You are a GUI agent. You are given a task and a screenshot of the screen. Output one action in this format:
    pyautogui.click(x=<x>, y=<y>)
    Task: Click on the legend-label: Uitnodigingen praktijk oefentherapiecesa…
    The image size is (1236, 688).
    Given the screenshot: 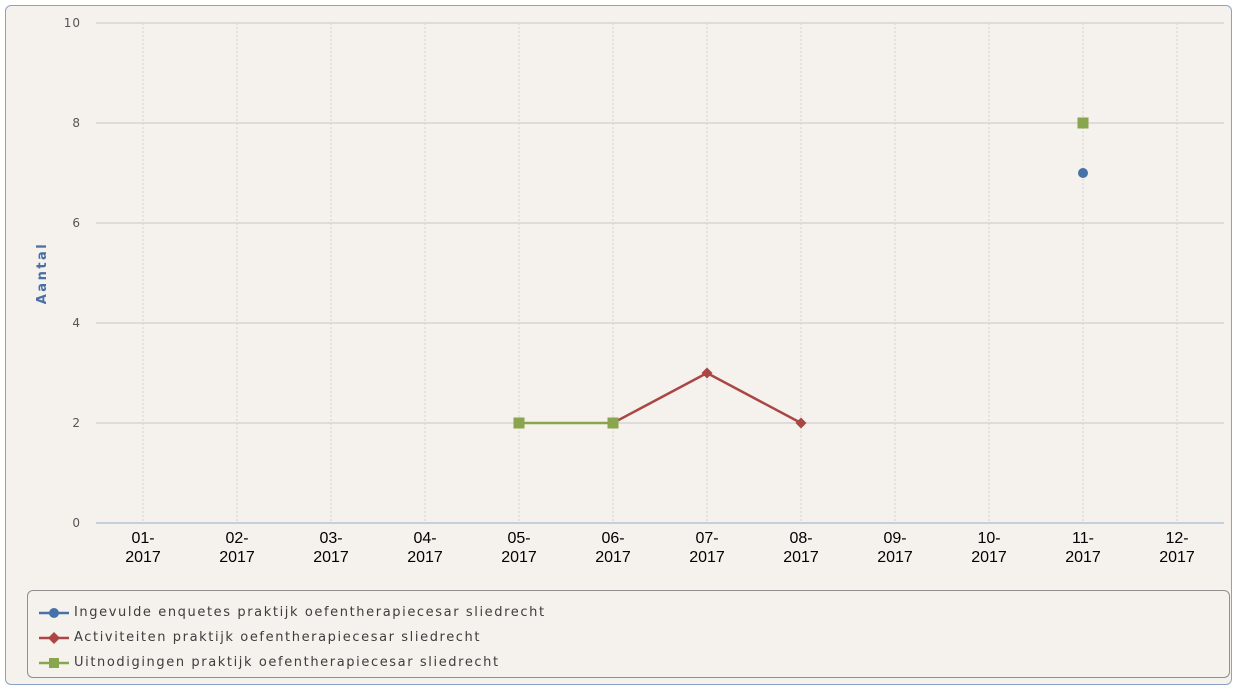 What is the action you would take?
    pyautogui.click(x=287, y=662)
    